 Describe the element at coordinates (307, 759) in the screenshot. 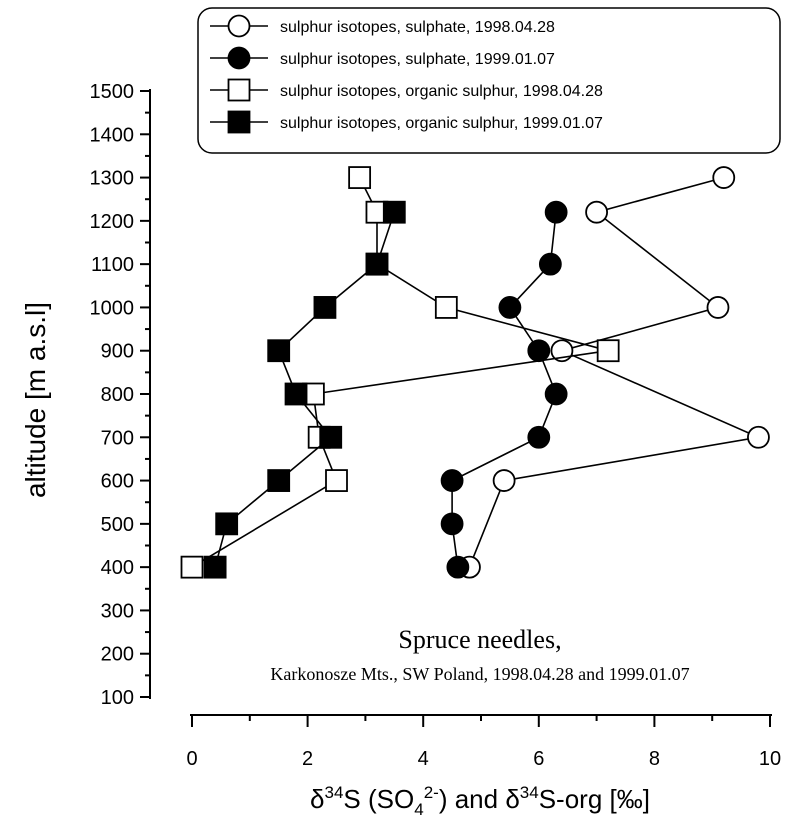

I see `x-tick-label: 2` at that location.